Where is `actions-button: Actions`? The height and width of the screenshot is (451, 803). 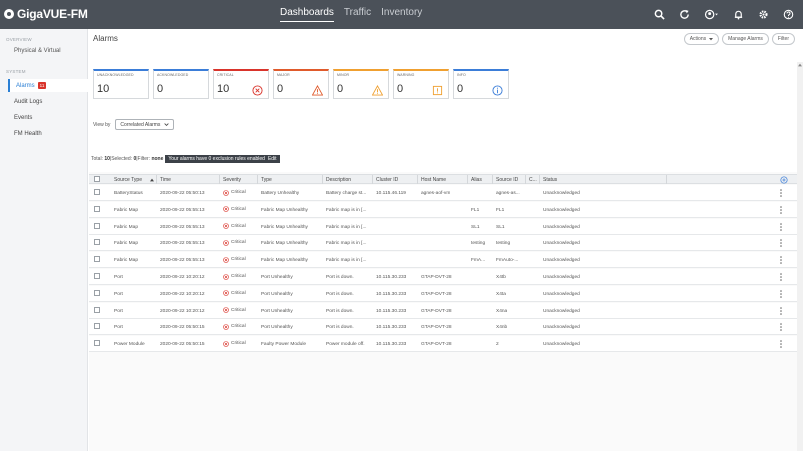
actions-button: Actions is located at coordinates (701, 39).